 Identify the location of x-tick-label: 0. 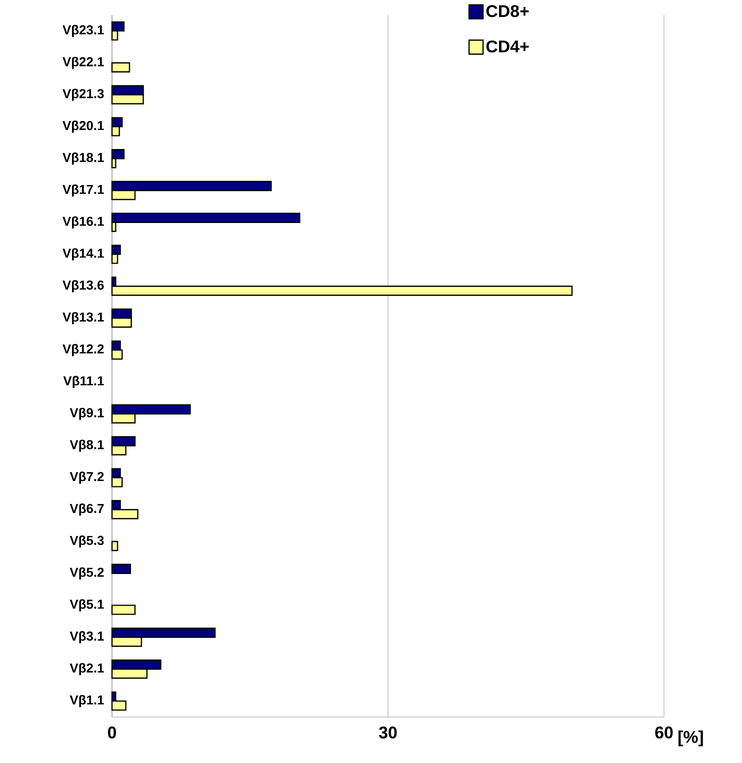
(112, 732).